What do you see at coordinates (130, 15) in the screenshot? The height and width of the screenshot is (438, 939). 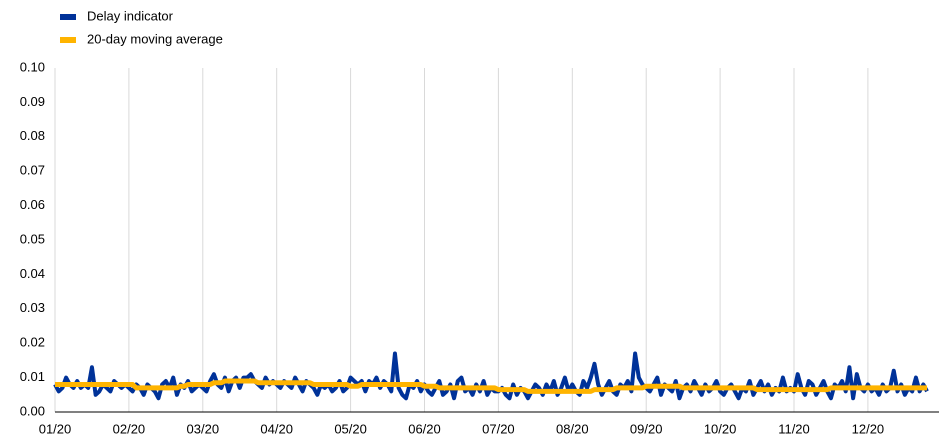 I see `legend-label: Delay indicator` at bounding box center [130, 15].